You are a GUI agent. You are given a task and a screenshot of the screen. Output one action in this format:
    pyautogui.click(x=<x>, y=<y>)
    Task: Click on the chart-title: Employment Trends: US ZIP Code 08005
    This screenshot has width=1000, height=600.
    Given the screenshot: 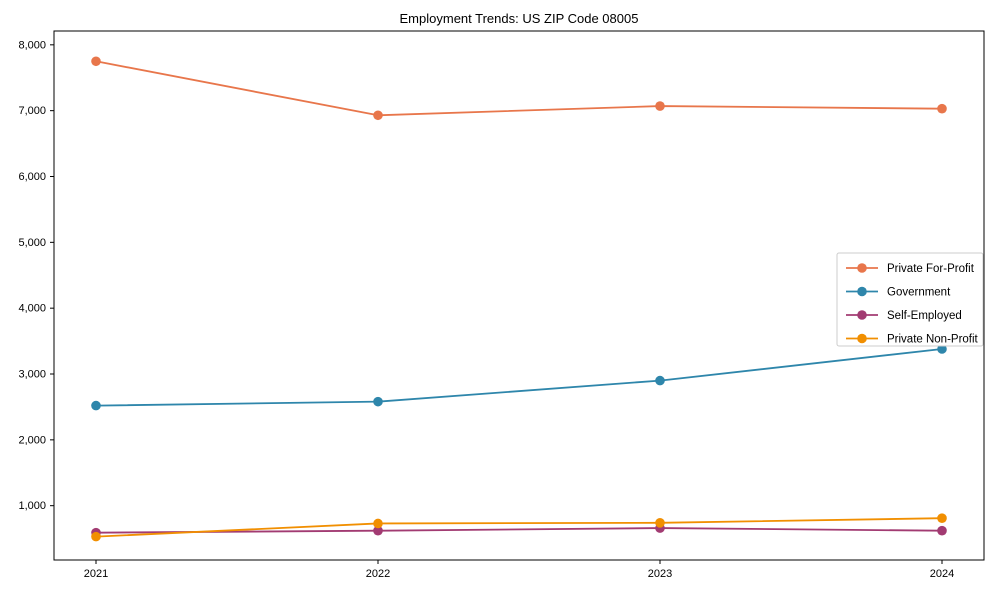 What is the action you would take?
    pyautogui.click(x=519, y=18)
    